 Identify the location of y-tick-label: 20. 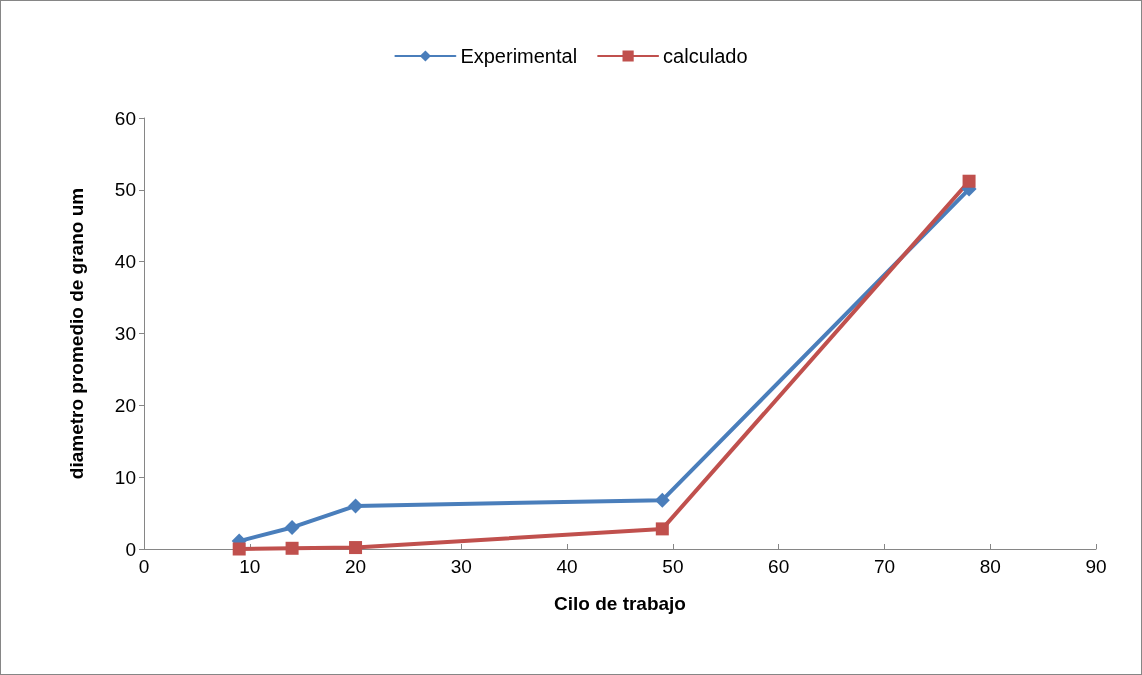
(125, 405).